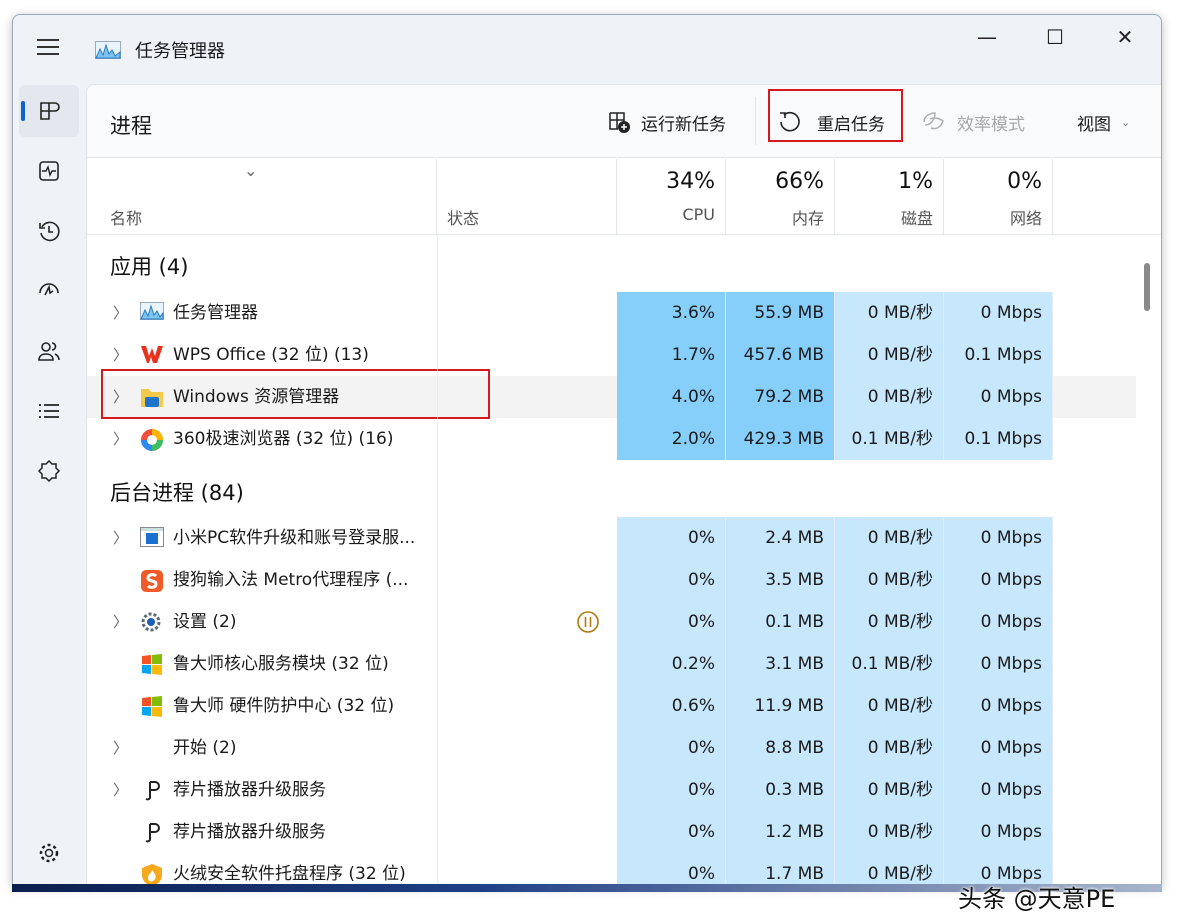  I want to click on sidebar-item-details, so click(49, 411).